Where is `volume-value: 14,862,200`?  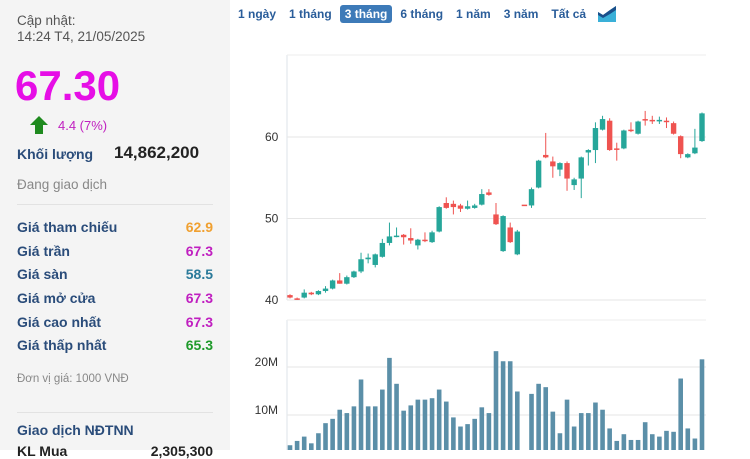
volume-value: 14,862,200 is located at coordinates (157, 152).